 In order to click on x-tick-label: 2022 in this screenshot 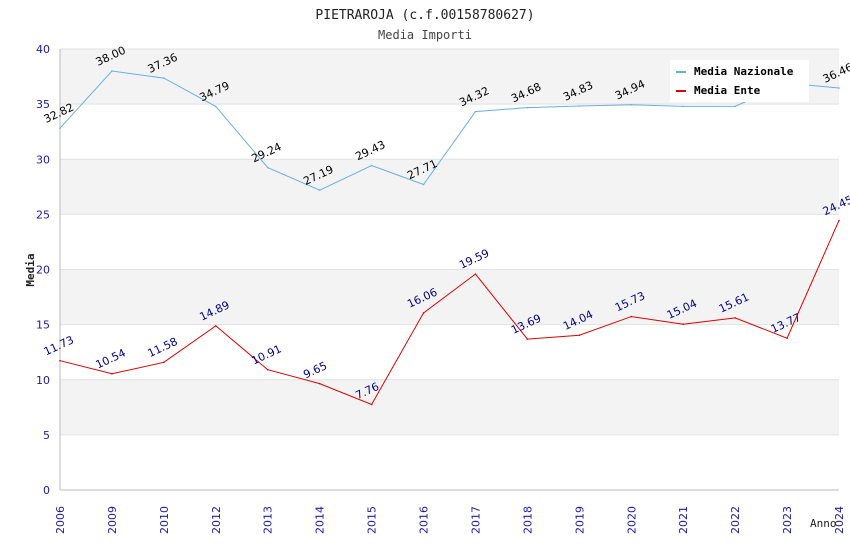, I will do `click(735, 520)`.